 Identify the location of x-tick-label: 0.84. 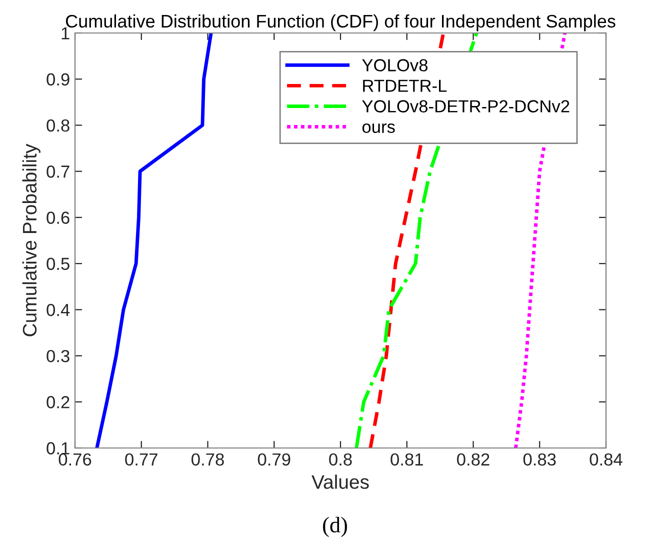
(606, 459).